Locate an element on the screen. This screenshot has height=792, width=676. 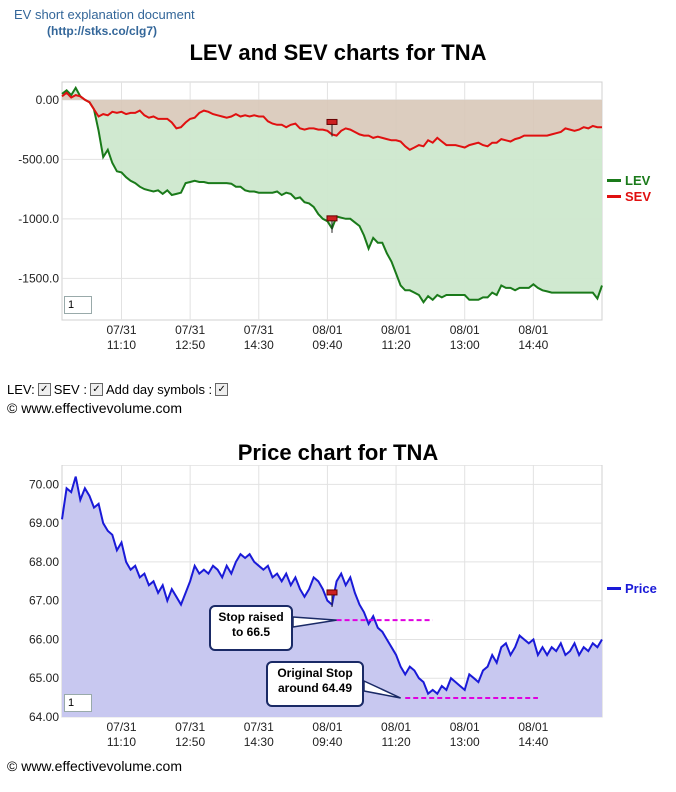
ev-explanation-url: (http://stks.co/clg7) is located at coordinates (102, 31).